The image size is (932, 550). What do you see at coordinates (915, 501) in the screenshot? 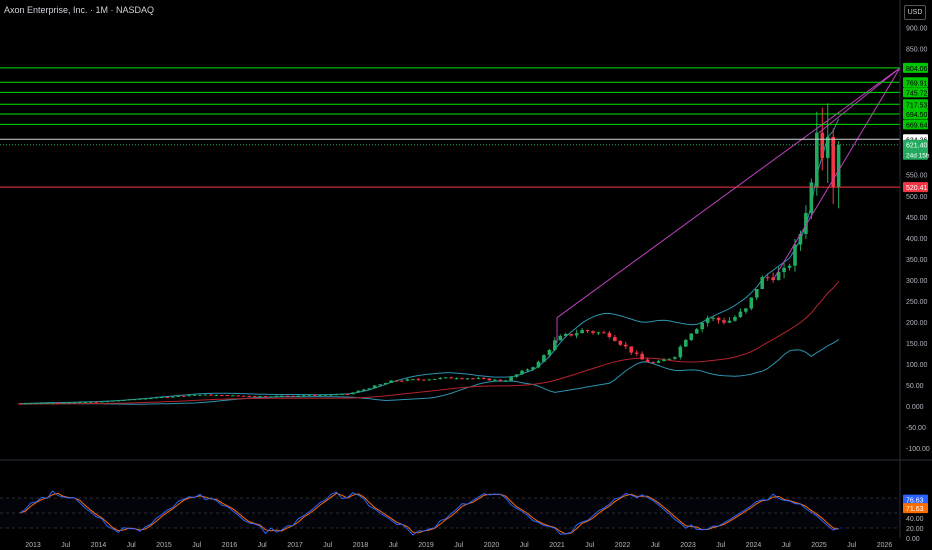
I see `stoch-k-value: 76.63` at bounding box center [915, 501].